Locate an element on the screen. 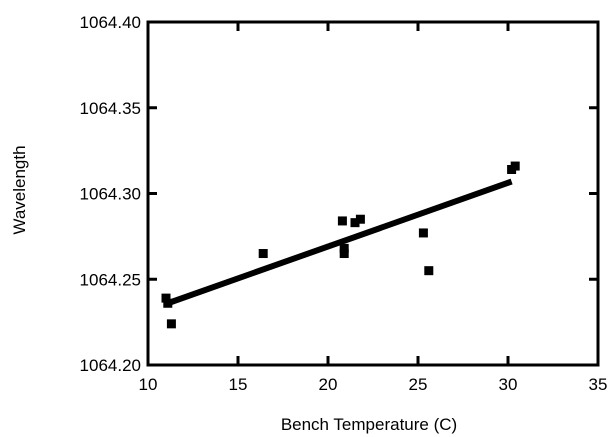 The width and height of the screenshot is (609, 437). x-tick-label: 15 is located at coordinates (238, 384).